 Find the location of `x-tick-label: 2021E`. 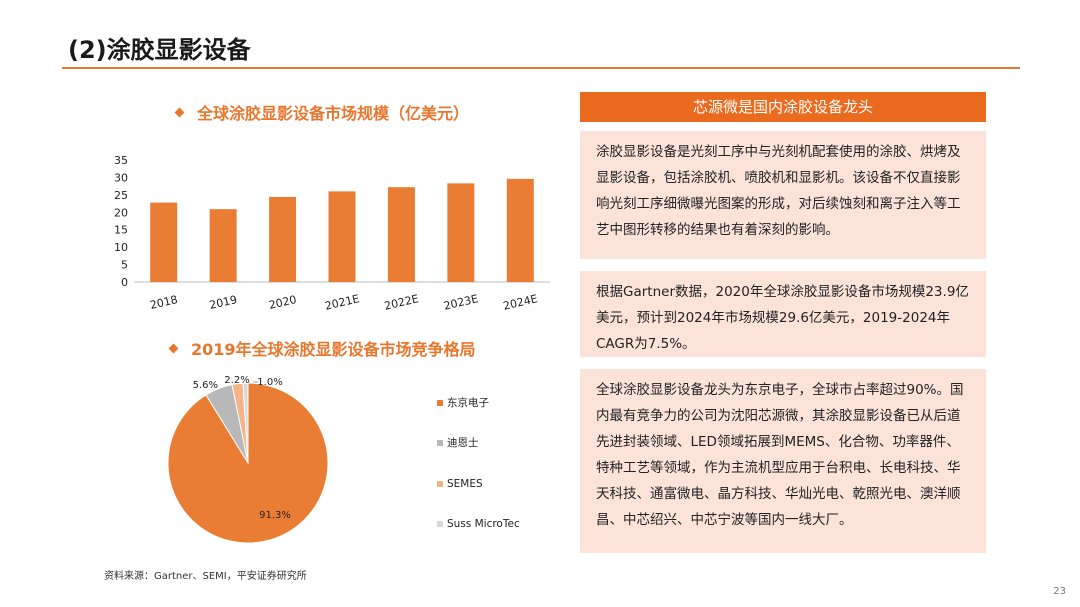

x-tick-label: 2021E is located at coordinates (342, 302).